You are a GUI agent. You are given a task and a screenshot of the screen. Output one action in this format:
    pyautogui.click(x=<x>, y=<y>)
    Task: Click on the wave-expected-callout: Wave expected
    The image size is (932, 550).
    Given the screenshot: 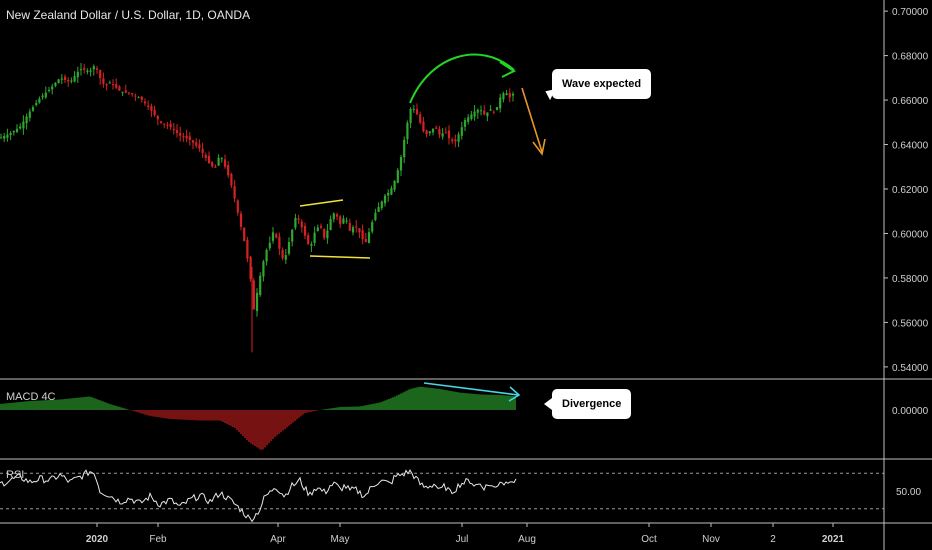 What is the action you would take?
    pyautogui.click(x=597, y=85)
    